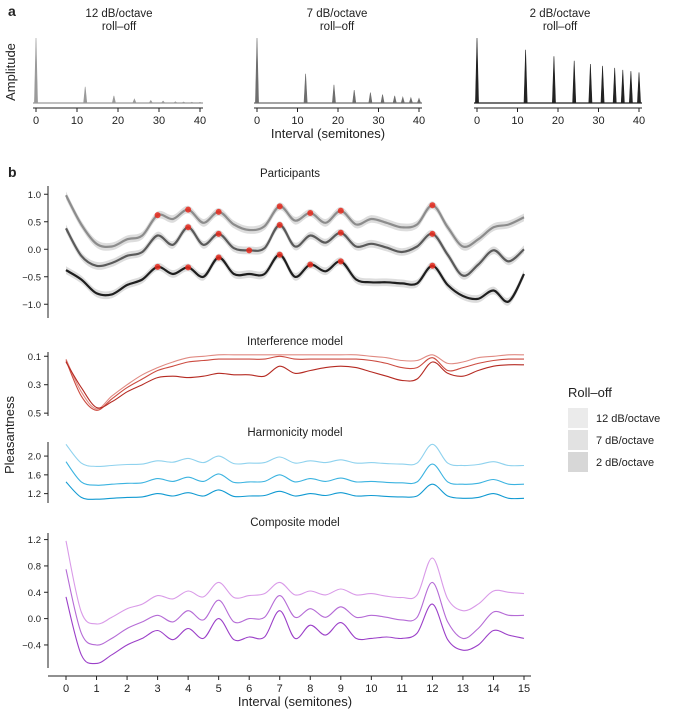 The image size is (675, 713). Describe the element at coordinates (9, 434) in the screenshot. I see `panel-b-ylabel: Pleasantness` at that location.